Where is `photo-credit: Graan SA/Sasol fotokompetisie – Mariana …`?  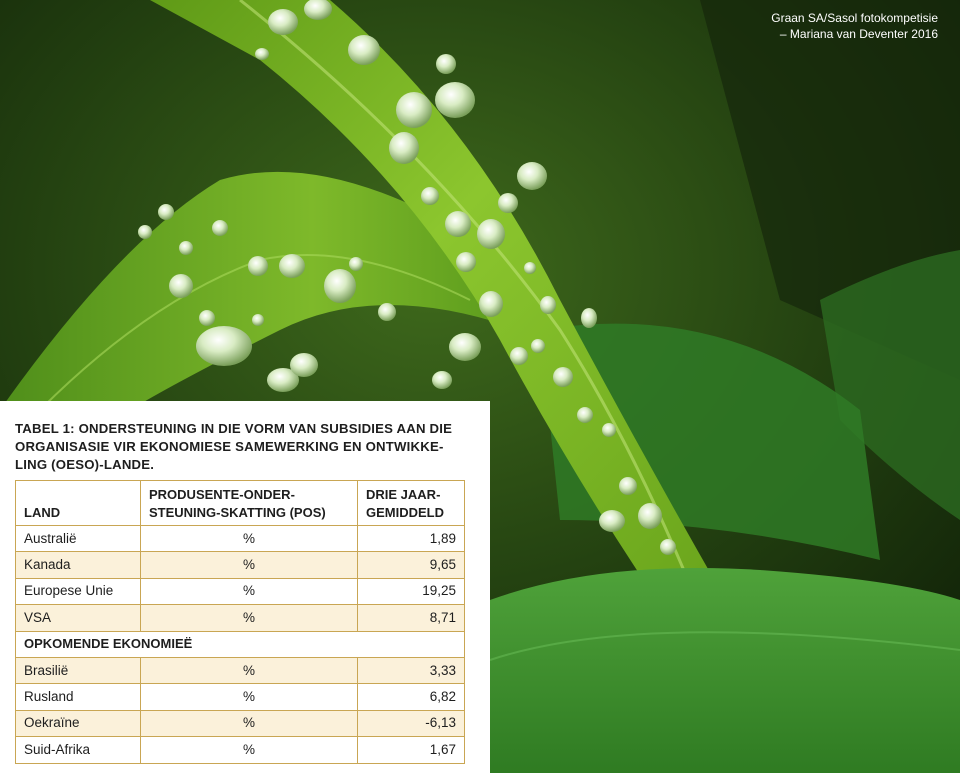 photo-credit: Graan SA/Sasol fotokompetisie – Mariana … is located at coordinates (828, 26).